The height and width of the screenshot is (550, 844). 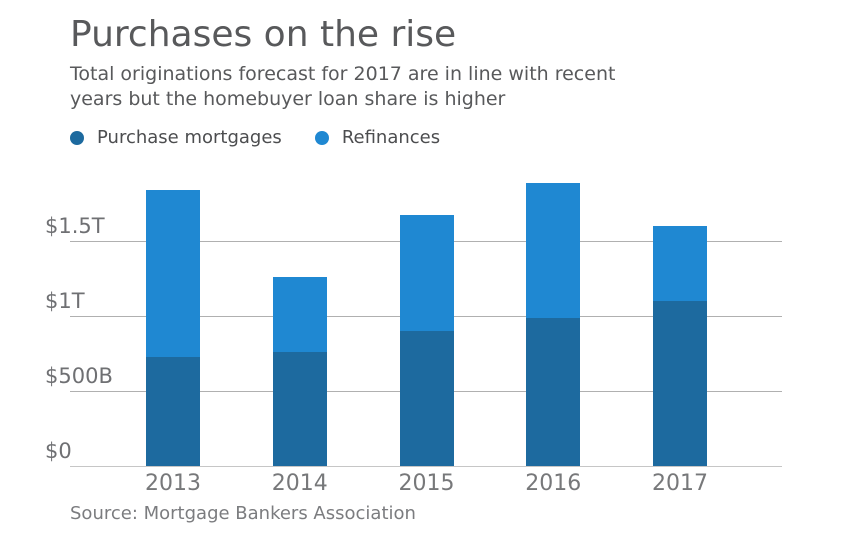 What do you see at coordinates (426, 272) in the screenshot?
I see `bar-2015-refinances` at bounding box center [426, 272].